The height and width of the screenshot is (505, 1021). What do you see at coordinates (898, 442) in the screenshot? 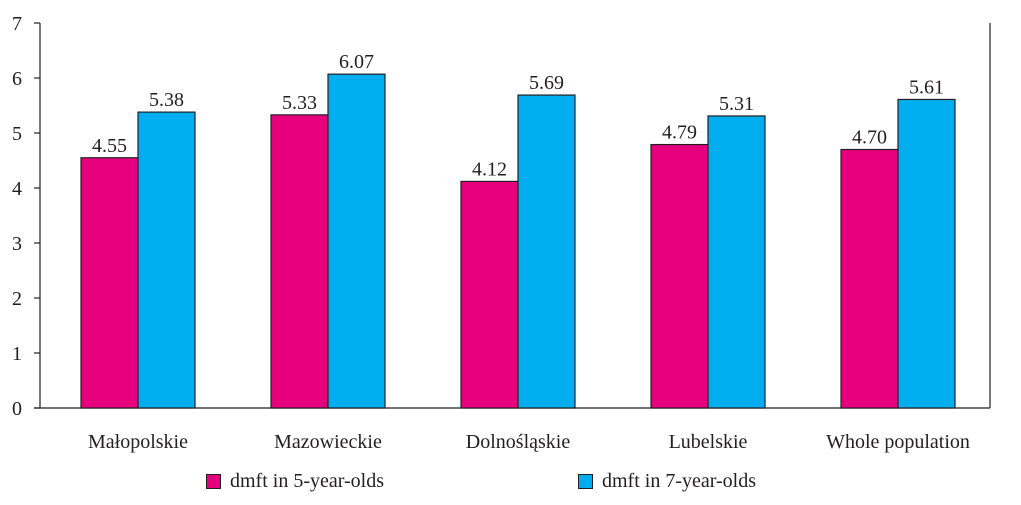
I see `x-category-label: Whole population` at bounding box center [898, 442].